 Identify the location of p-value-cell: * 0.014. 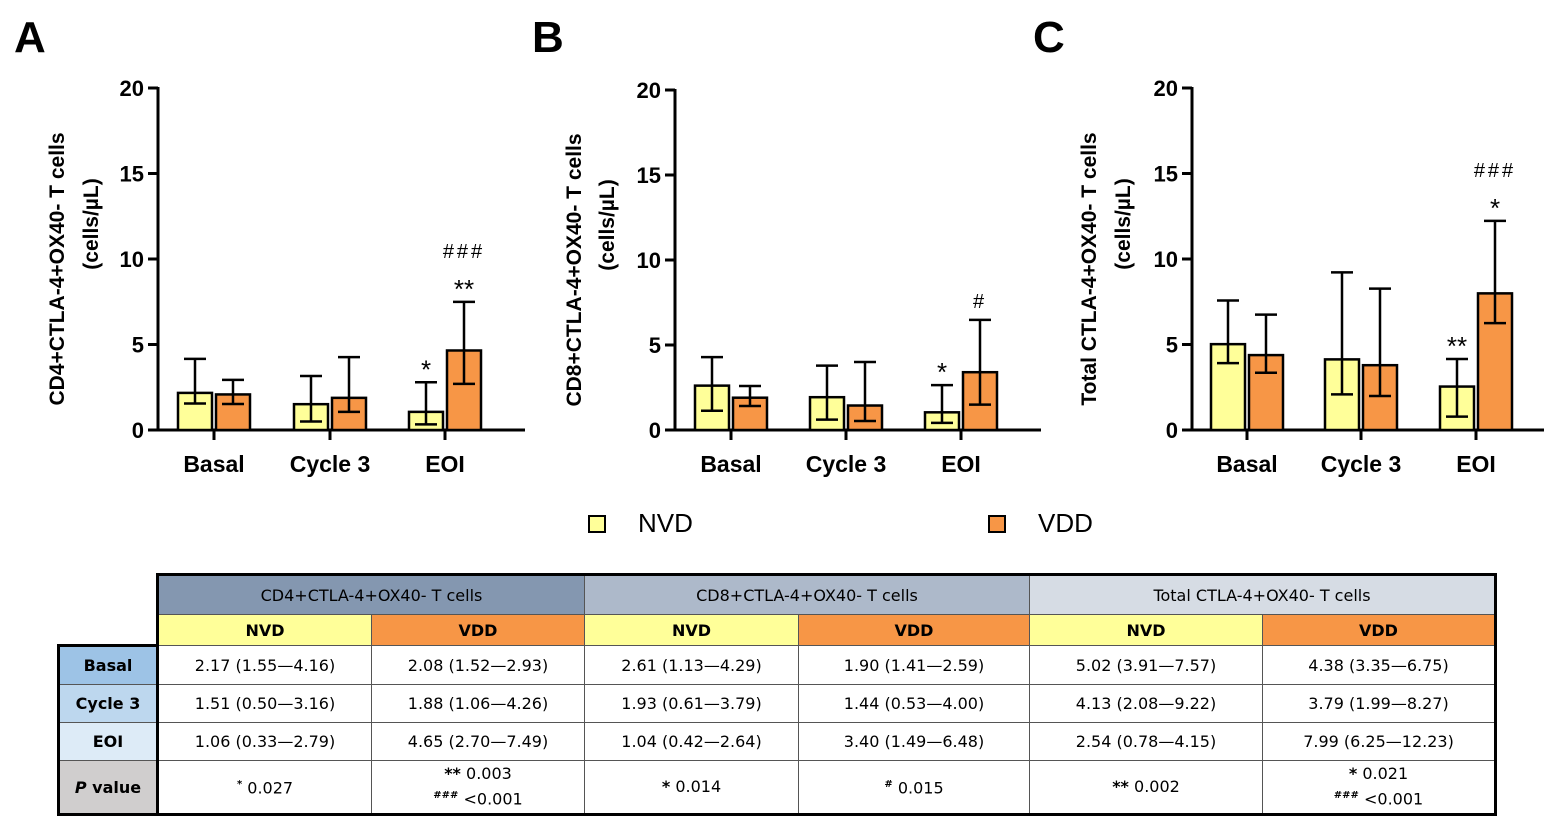
(691, 788).